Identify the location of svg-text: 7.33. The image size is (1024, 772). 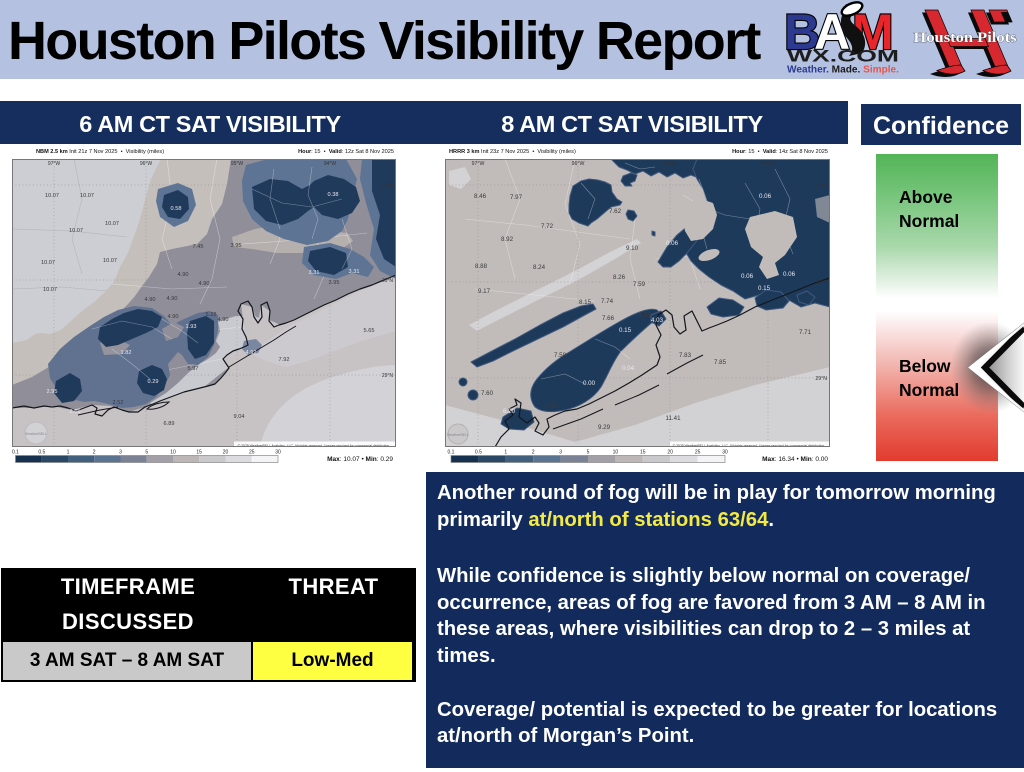
(551, 406).